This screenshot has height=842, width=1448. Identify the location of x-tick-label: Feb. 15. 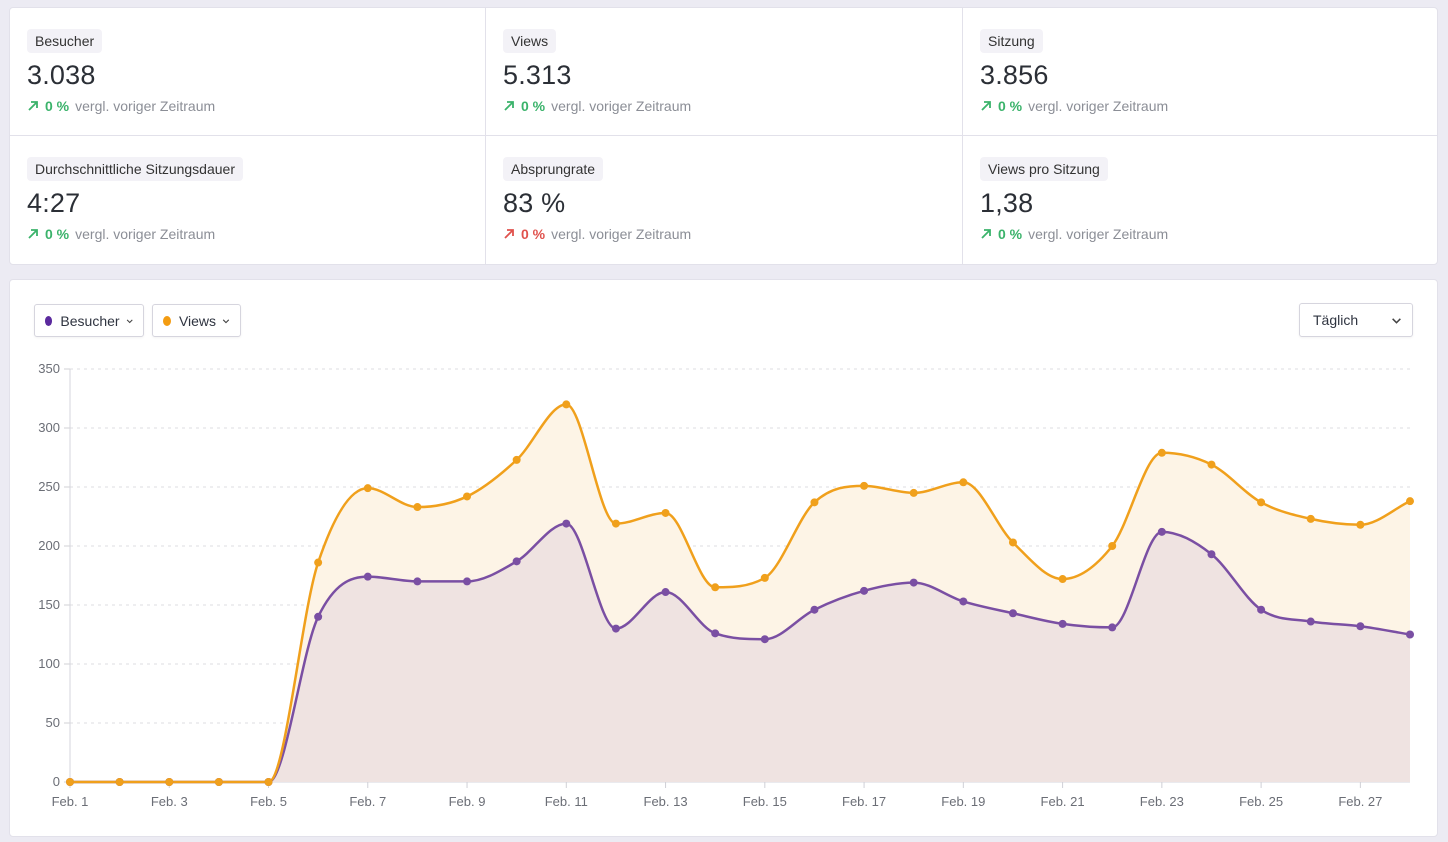
(765, 801).